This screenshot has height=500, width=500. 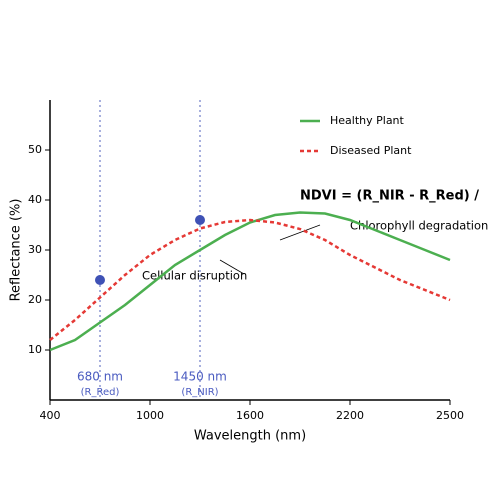 I want to click on x-tick-label: 2500, so click(x=450, y=415).